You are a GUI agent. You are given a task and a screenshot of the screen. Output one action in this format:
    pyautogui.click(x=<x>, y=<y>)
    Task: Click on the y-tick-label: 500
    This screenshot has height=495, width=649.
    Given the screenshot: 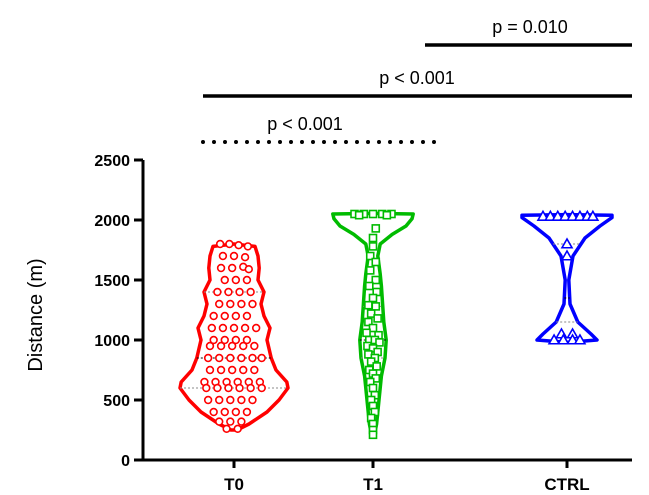 What is the action you would take?
    pyautogui.click(x=116, y=401)
    